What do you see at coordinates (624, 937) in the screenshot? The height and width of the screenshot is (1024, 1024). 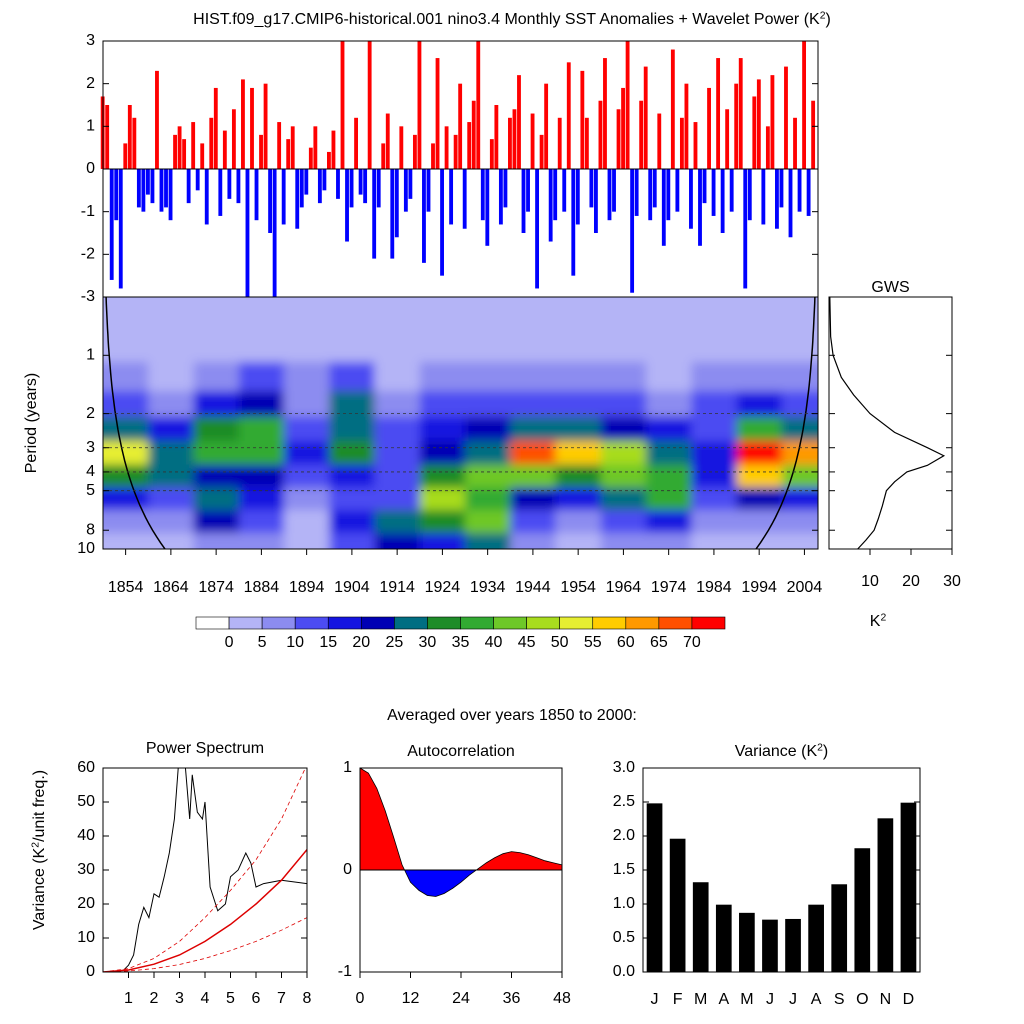 I see `y-tick-label: 0.5` at bounding box center [624, 937].